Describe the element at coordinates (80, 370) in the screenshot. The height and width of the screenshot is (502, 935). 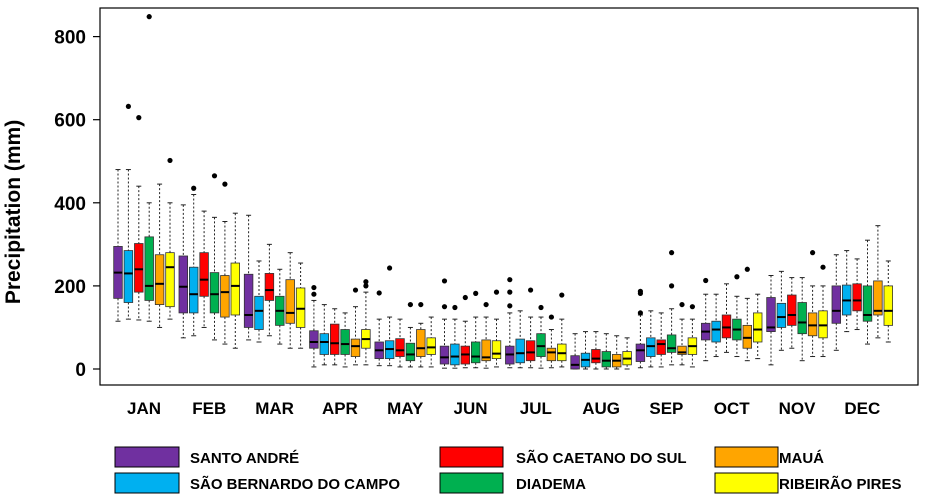
I see `y-tick-label: 0` at that location.